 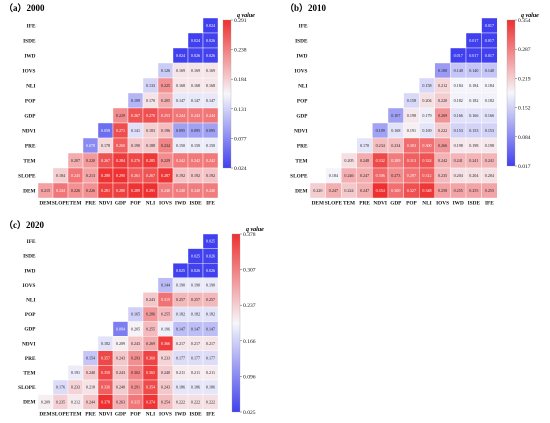 What do you see at coordinates (180, 343) in the screenshot?
I see `cell-value-label: 0.217` at bounding box center [180, 343].